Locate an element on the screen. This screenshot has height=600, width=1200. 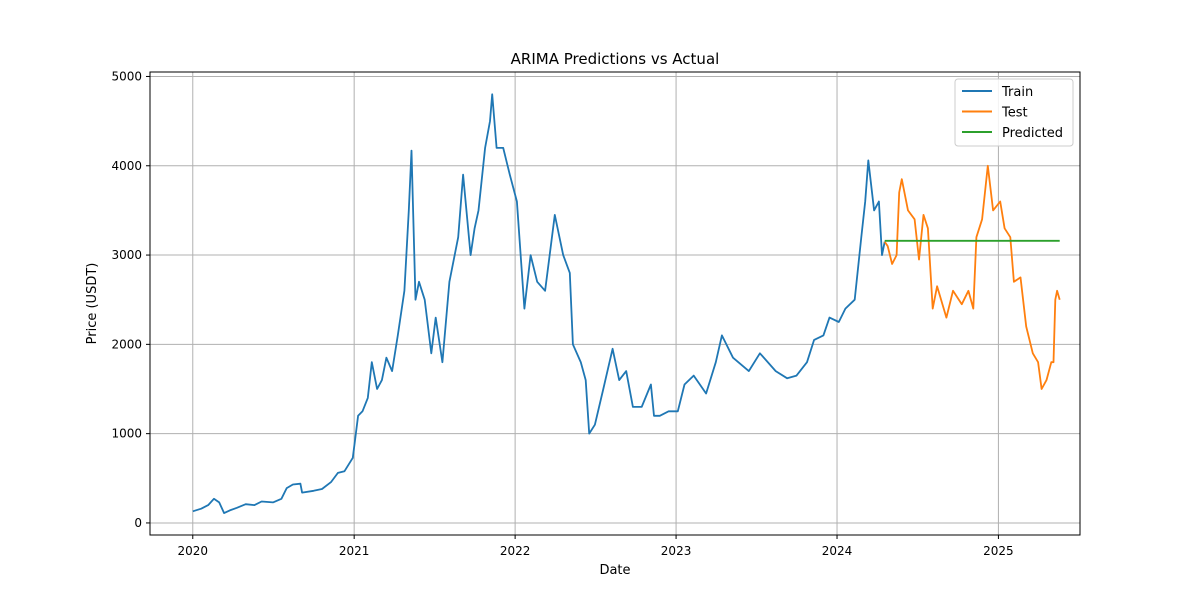
legend: Train Test Predicted is located at coordinates (1014, 112).